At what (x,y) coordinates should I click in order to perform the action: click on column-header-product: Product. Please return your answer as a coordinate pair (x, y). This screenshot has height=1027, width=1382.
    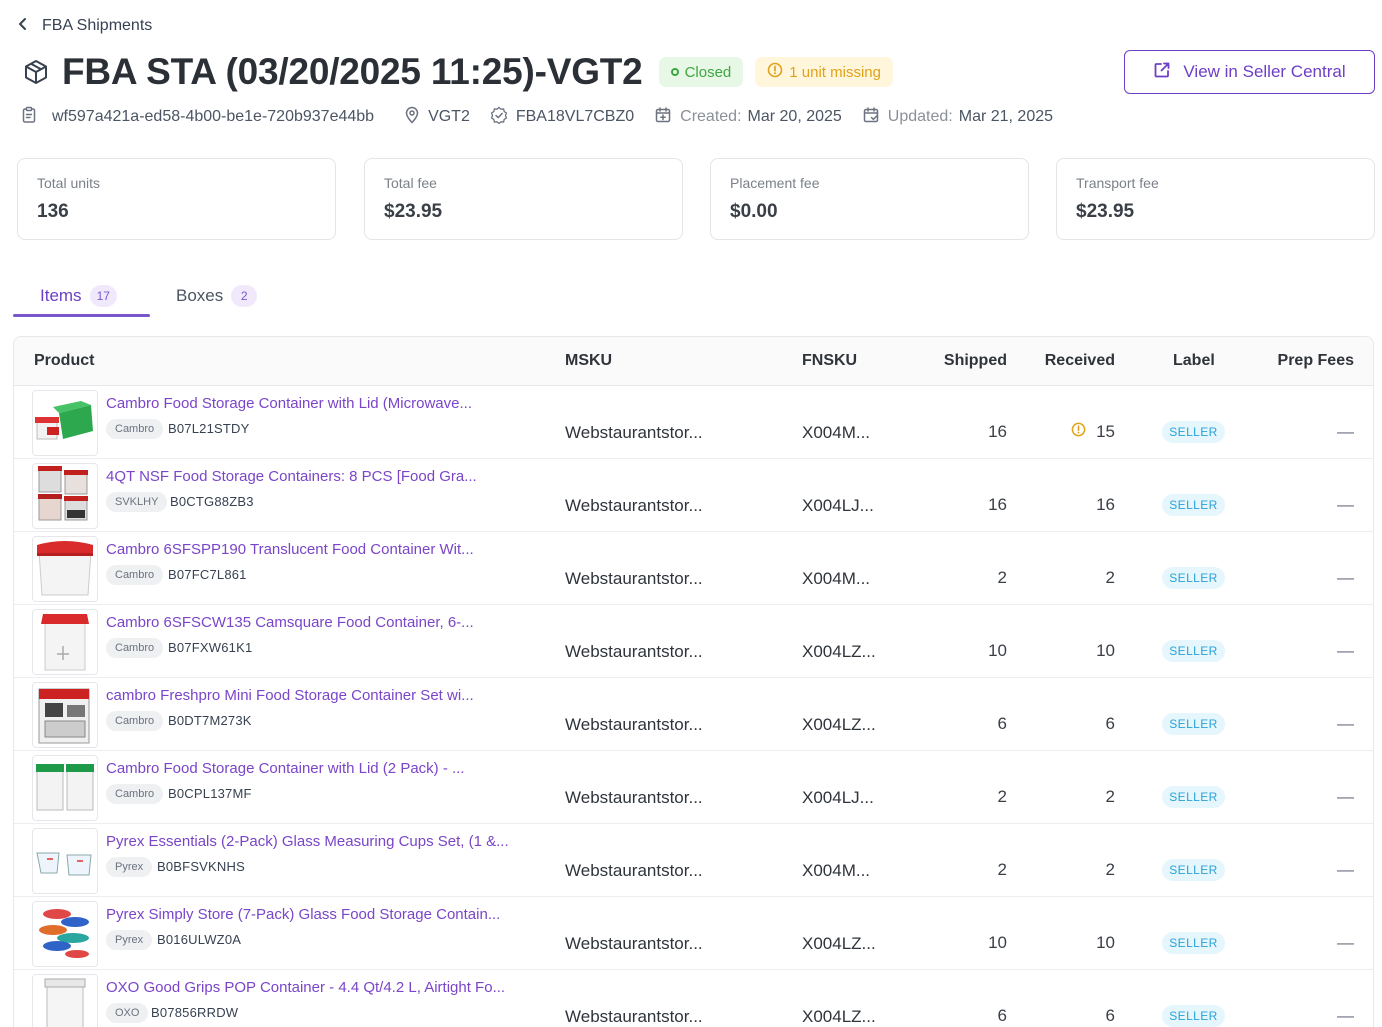
    Looking at the image, I should click on (64, 360).